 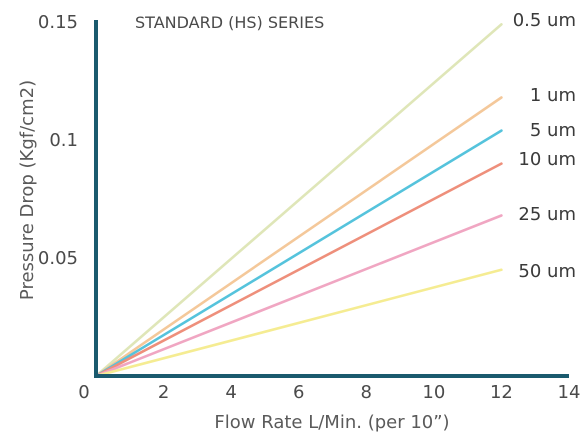 I want to click on x-tick-label: 2, so click(x=163, y=392).